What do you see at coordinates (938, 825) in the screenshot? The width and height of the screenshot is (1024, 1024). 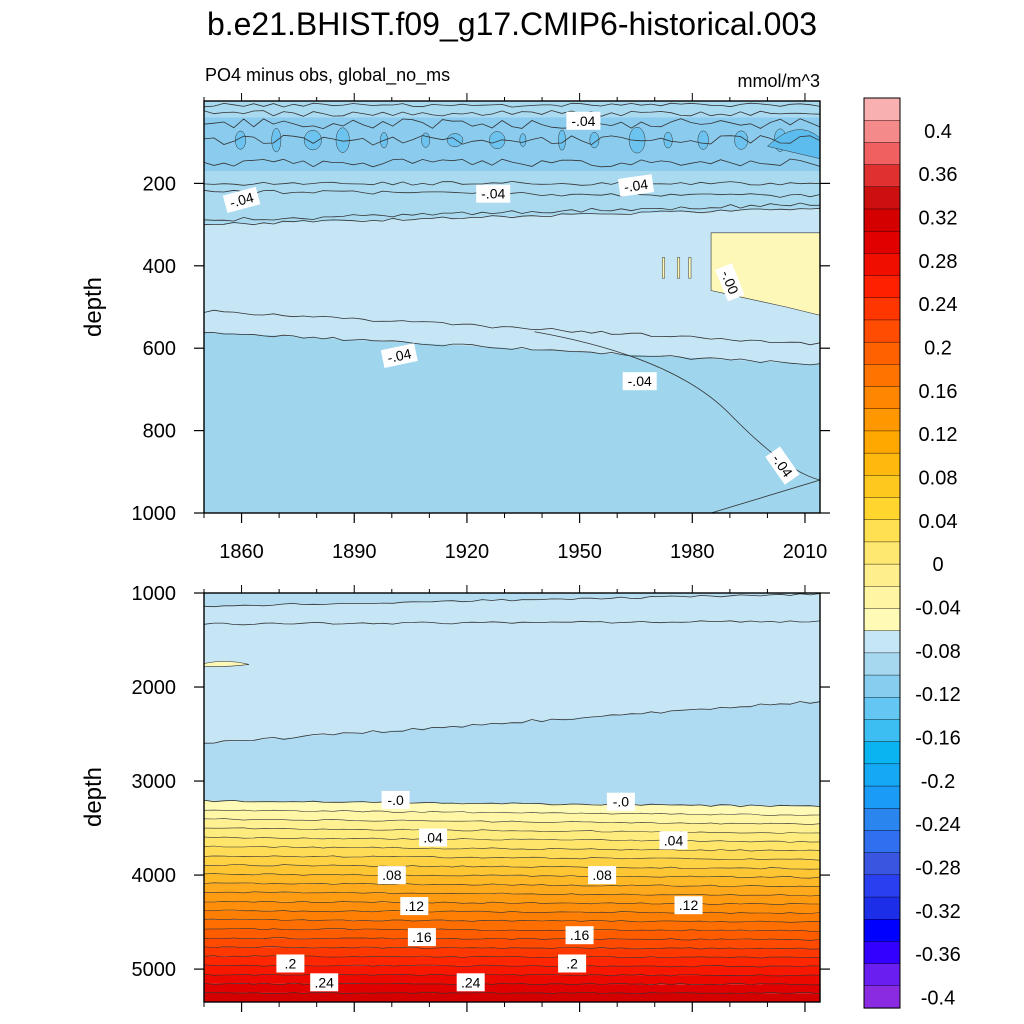 I see `colorbar-tick-label: -0.24` at bounding box center [938, 825].